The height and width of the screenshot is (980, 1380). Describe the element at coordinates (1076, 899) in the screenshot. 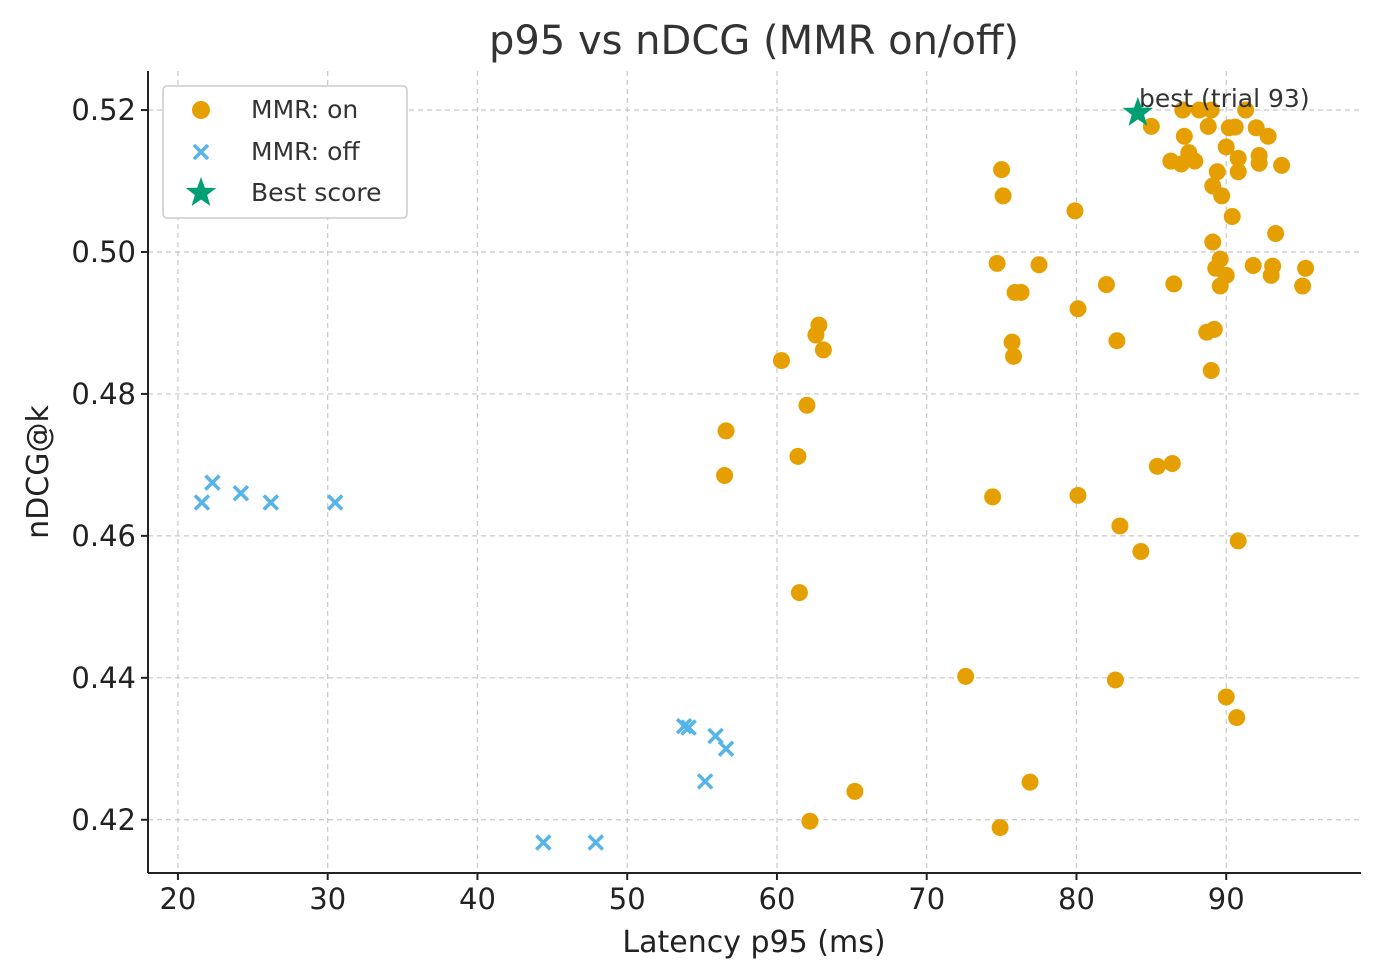

I see `x-tick-label: 80` at that location.